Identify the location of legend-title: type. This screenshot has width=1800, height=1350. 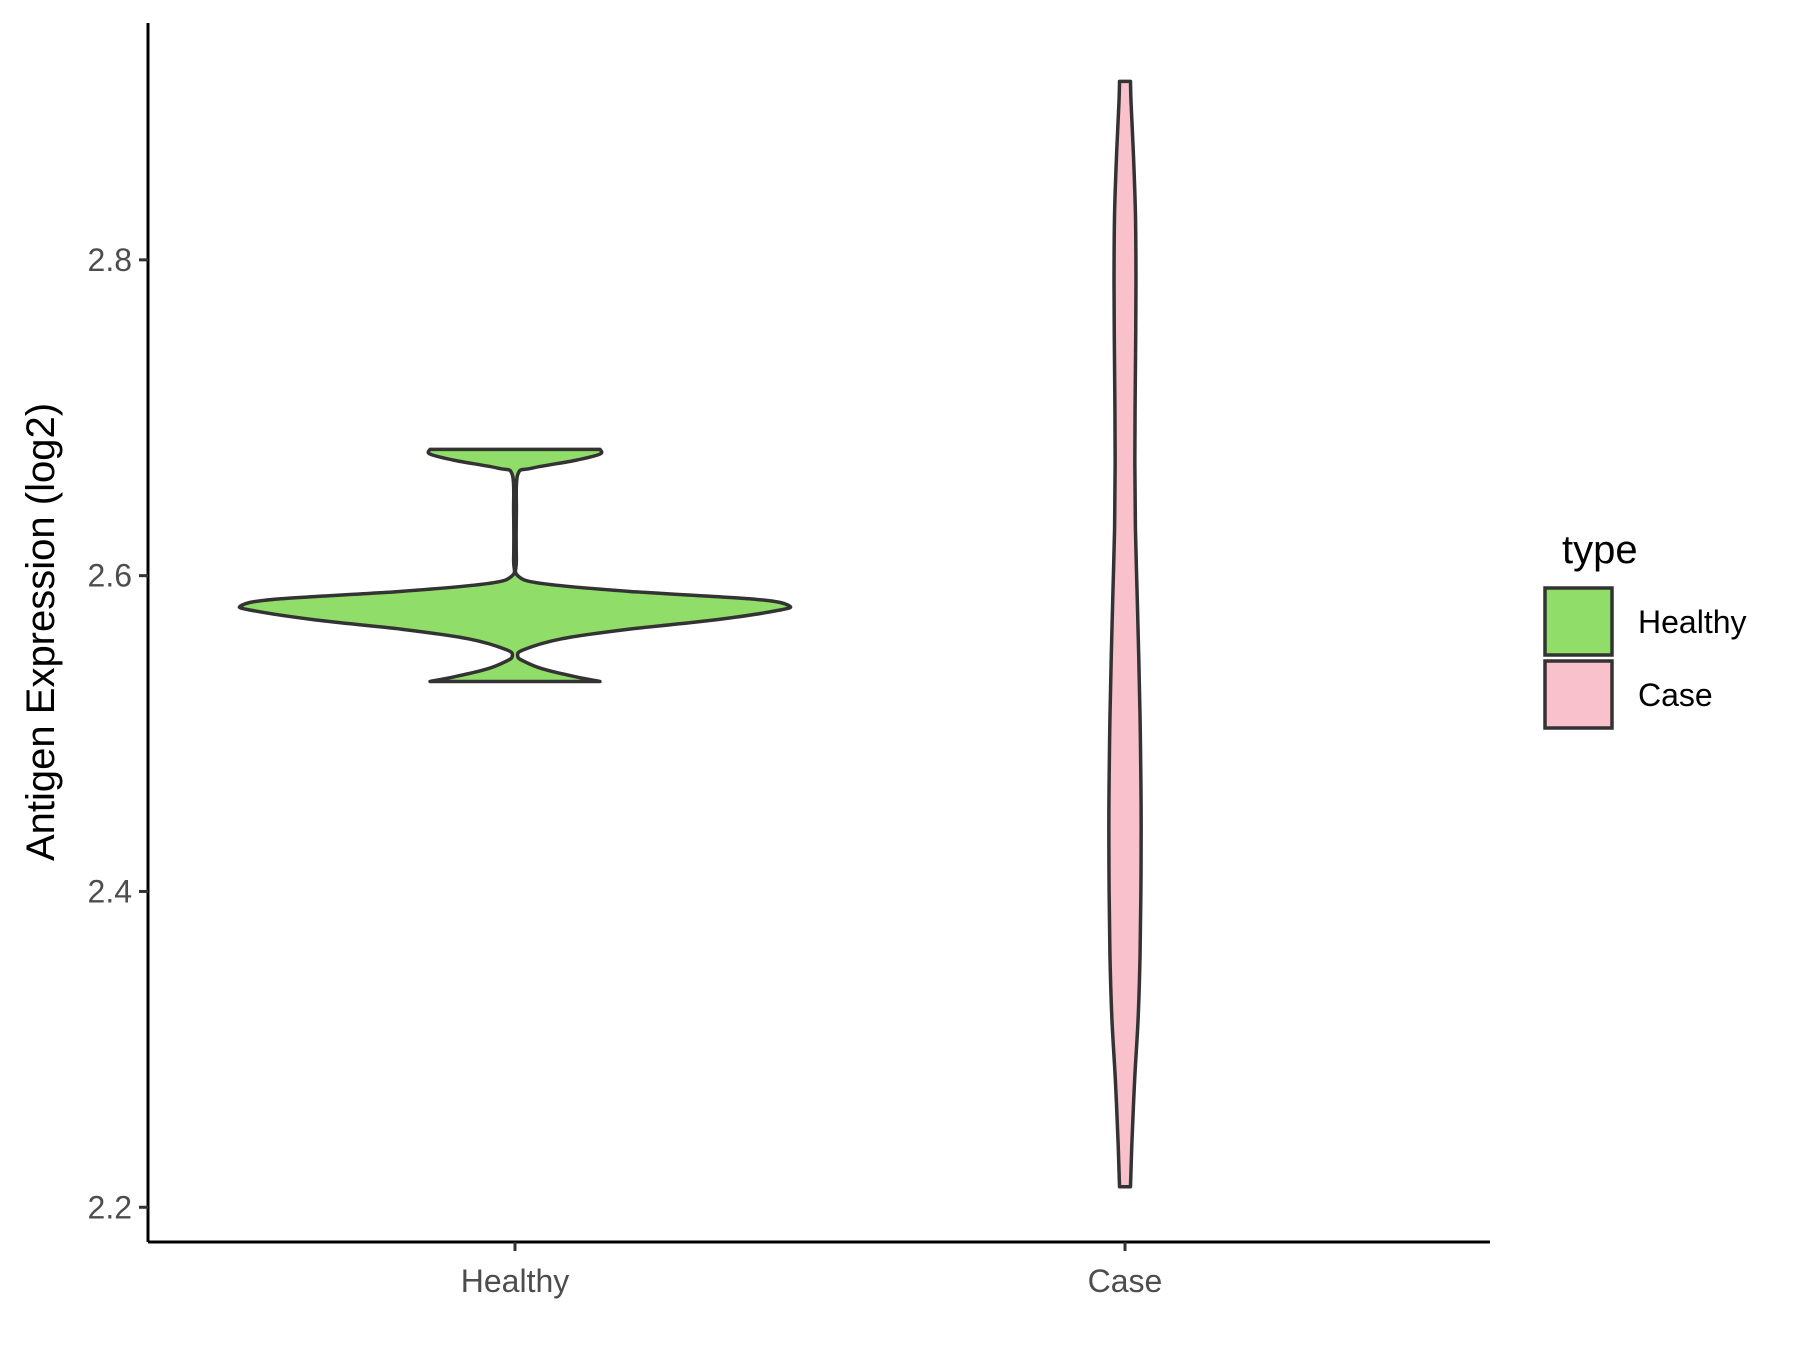
(1600, 550).